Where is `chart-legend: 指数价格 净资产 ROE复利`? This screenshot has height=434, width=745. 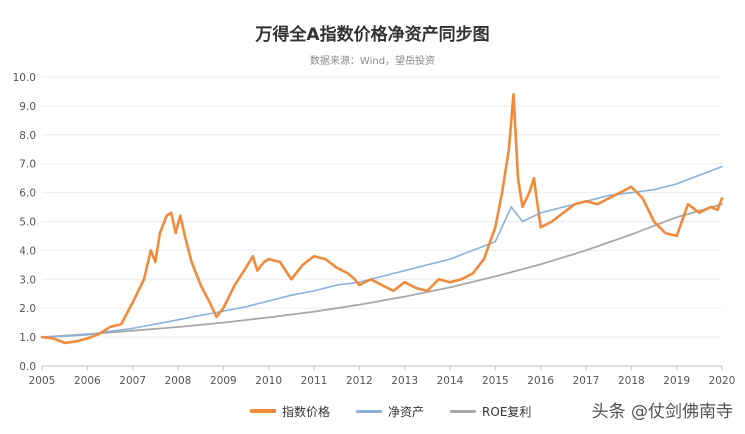 chart-legend: 指数价格 净资产 ROE复利 is located at coordinates (403, 411).